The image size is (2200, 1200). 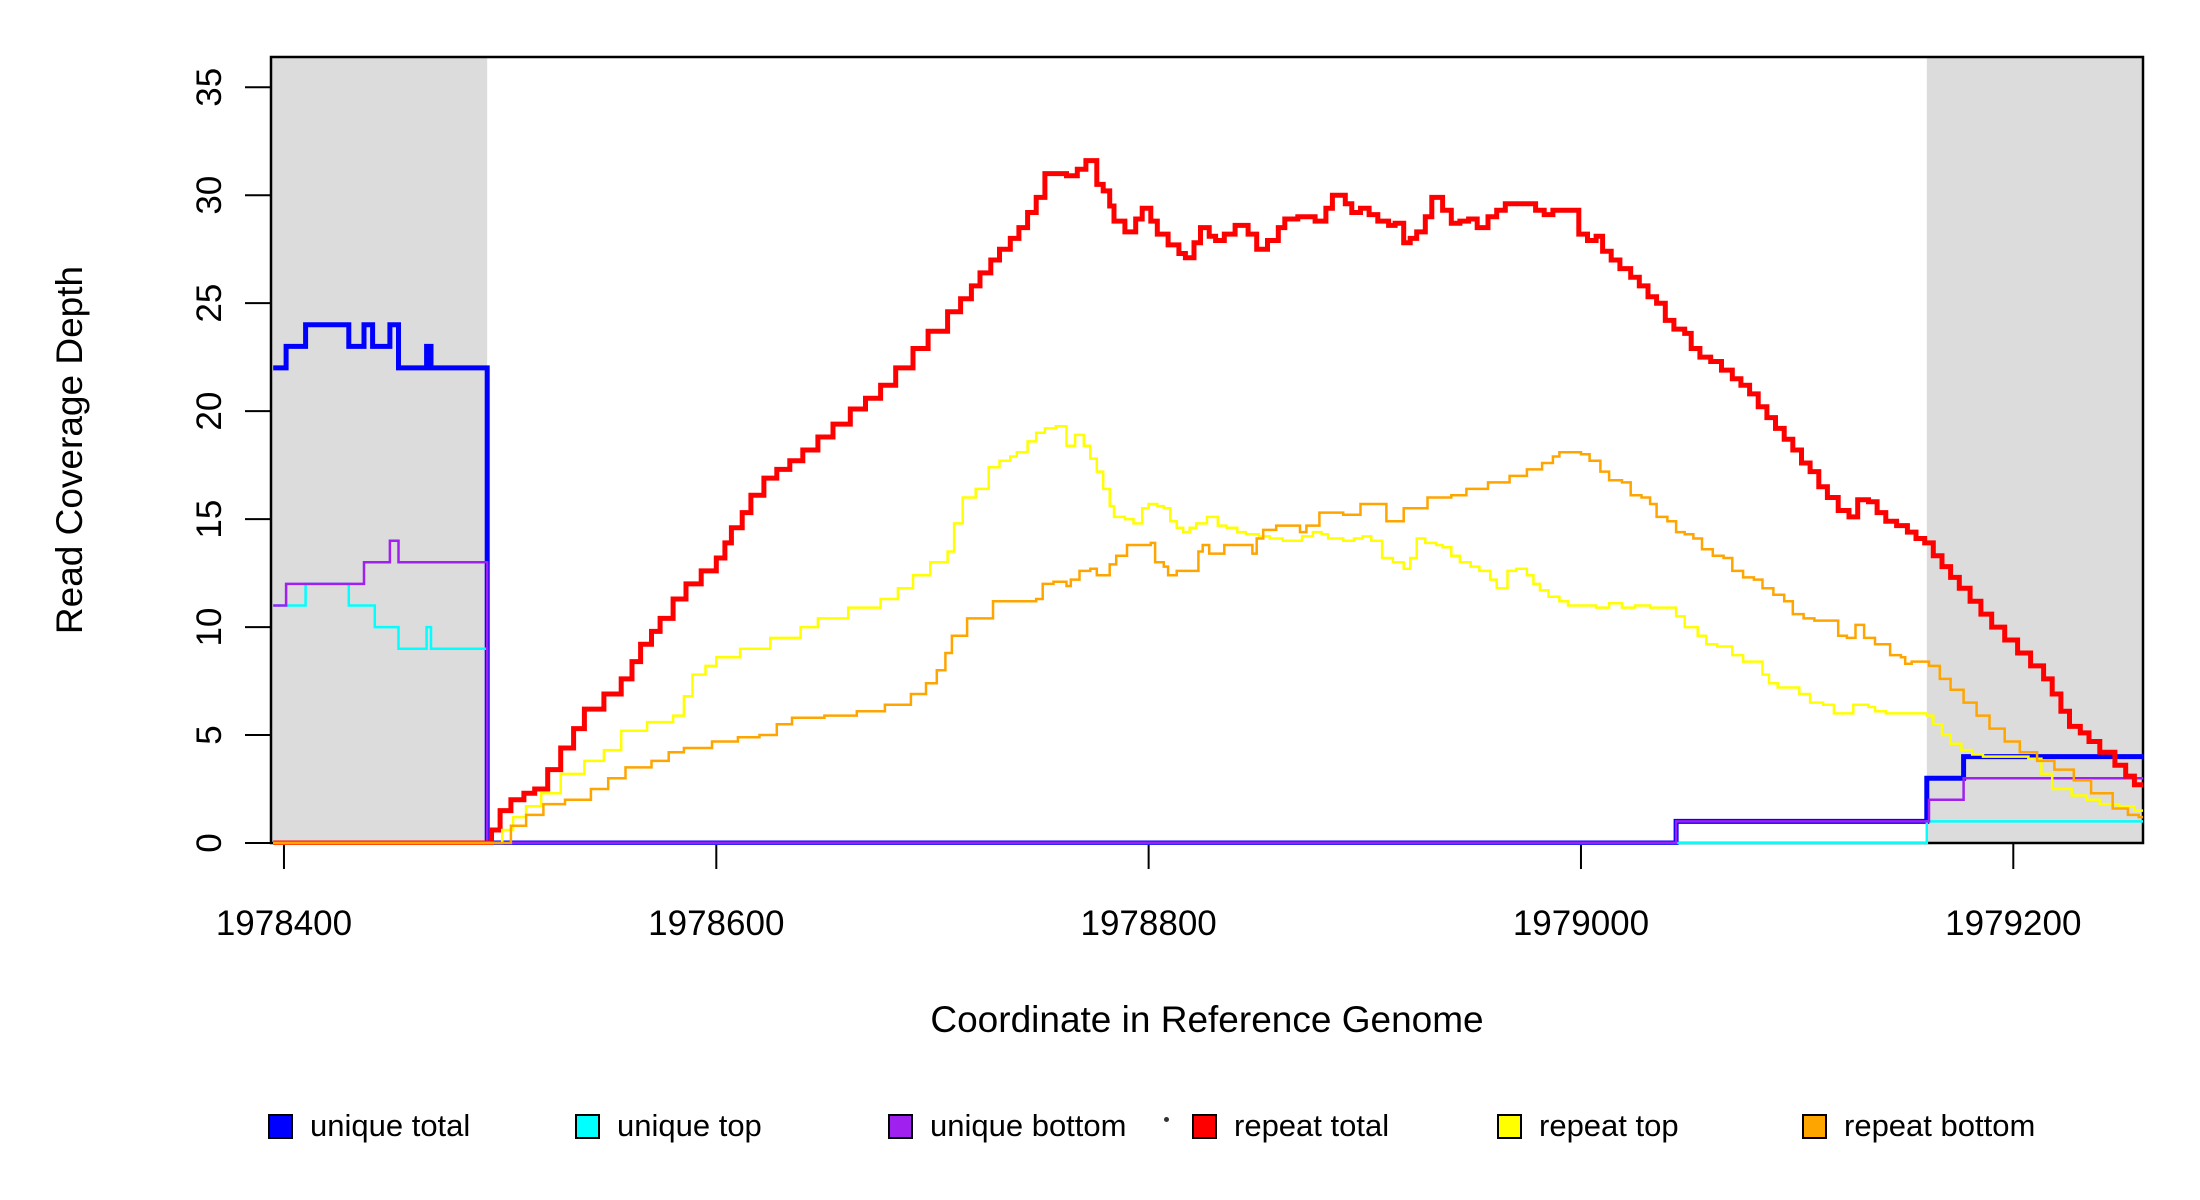 I want to click on legend-item-unique-bottom: unique bottom, so click(x=1007, y=1125).